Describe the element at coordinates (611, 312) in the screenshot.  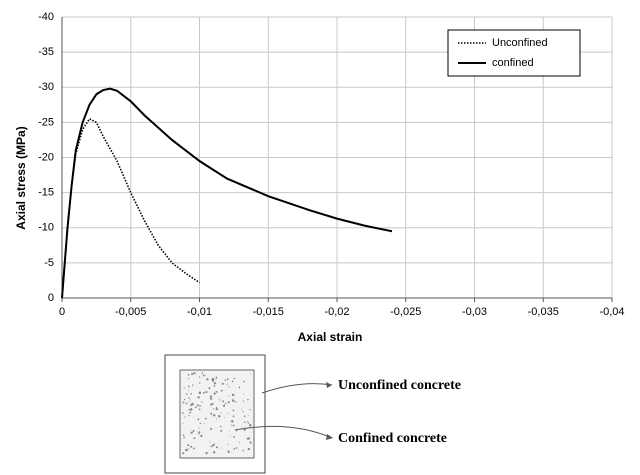
I see `x-tick-label: -0,04` at that location.